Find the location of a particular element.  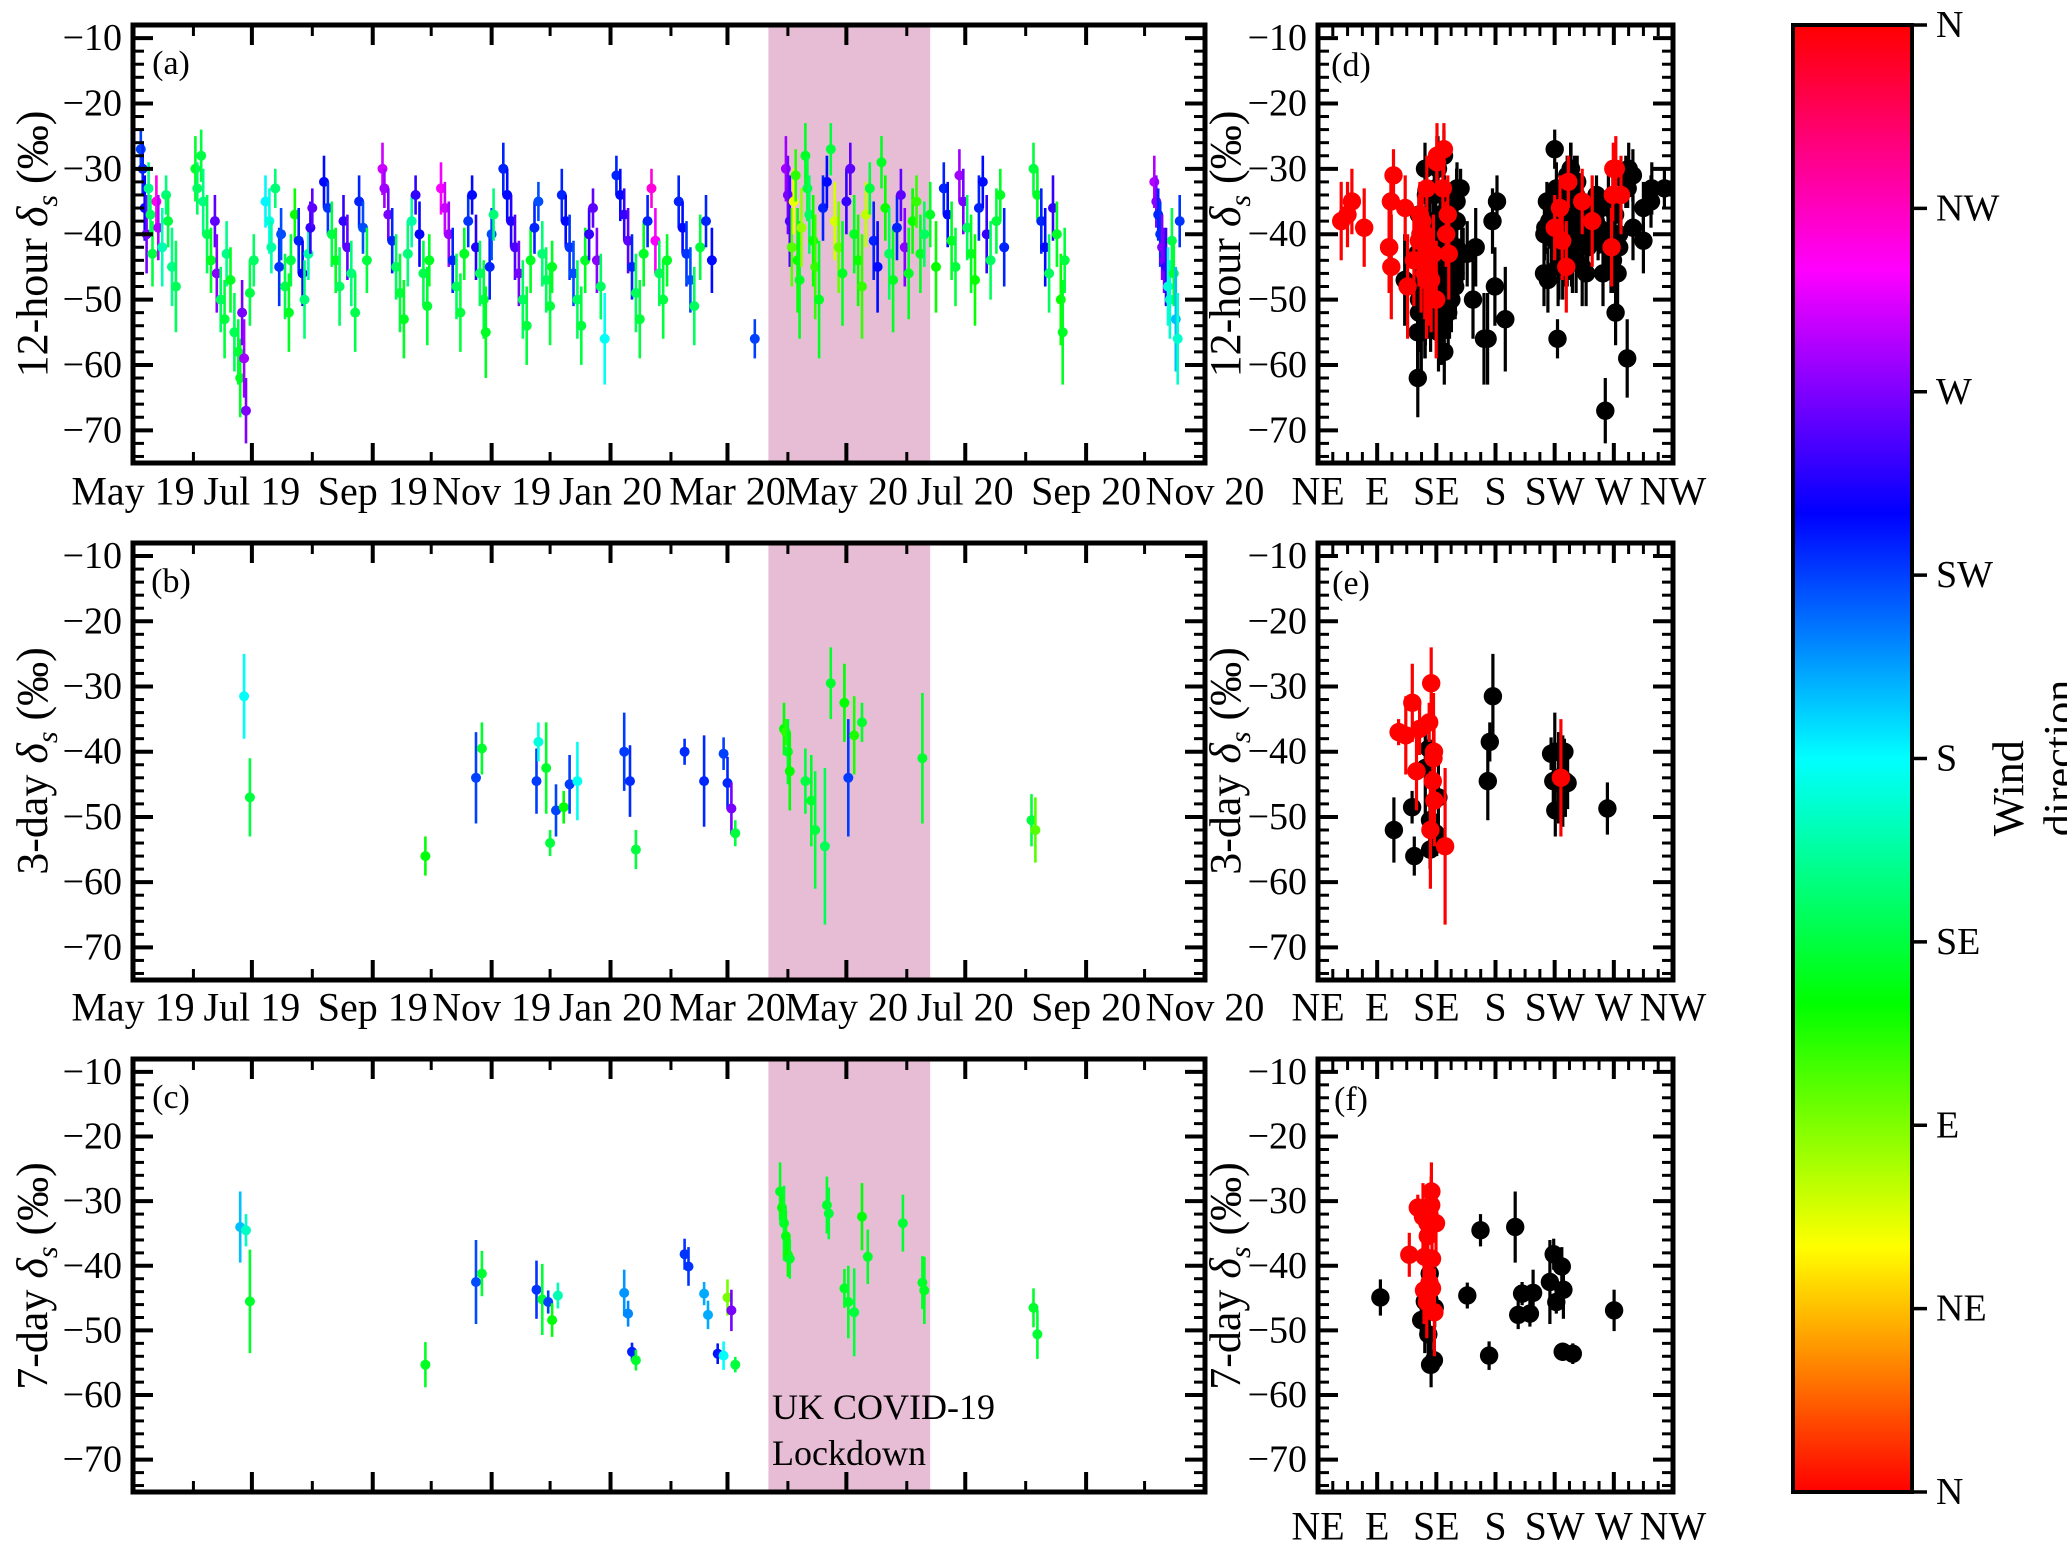

x-tick-label: Nov 20 is located at coordinates (1205, 1007).